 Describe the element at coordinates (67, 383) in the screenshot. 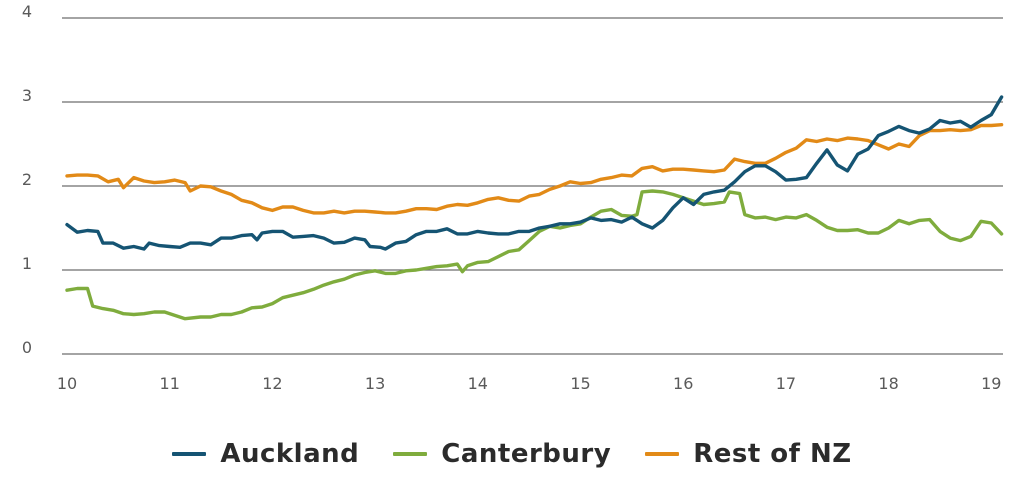

I see `x-tick-label: 10` at that location.